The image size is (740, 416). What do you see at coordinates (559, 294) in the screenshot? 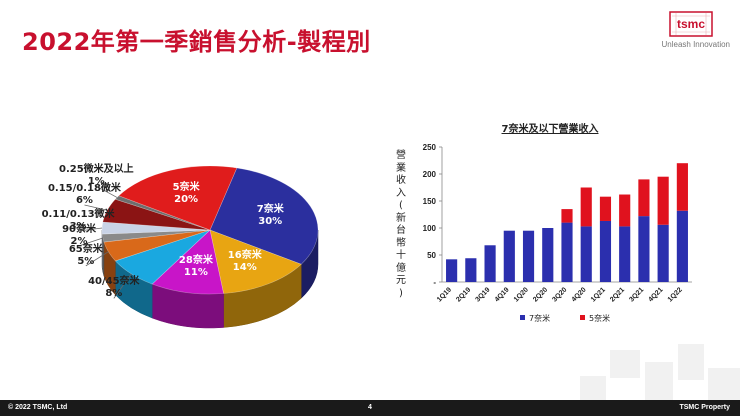
I see `x-tick-label: 3Q20` at bounding box center [559, 294].